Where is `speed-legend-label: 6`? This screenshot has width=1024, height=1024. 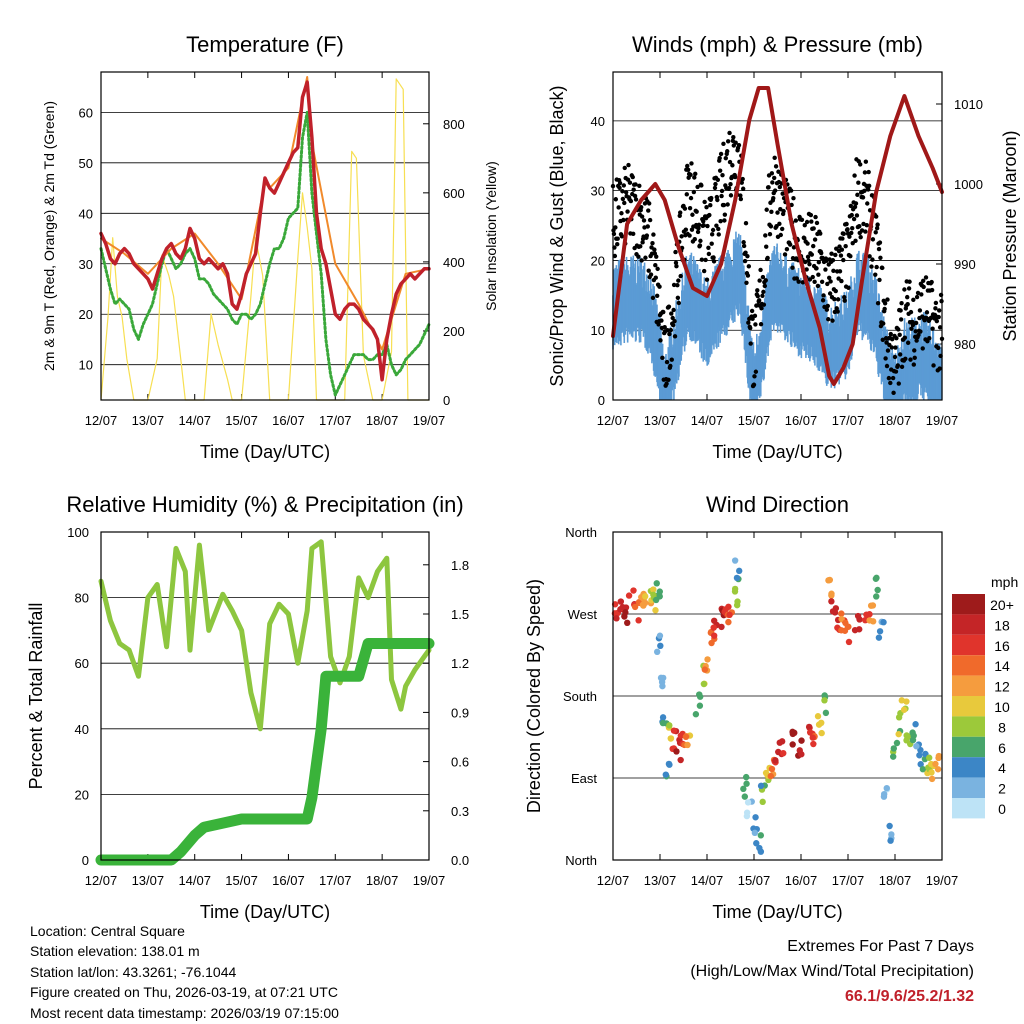
speed-legend-label: 6 is located at coordinates (1002, 748).